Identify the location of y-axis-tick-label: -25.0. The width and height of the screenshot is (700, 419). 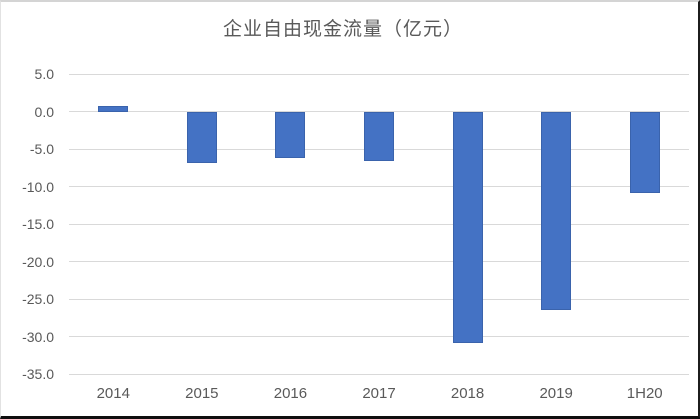
(38, 299).